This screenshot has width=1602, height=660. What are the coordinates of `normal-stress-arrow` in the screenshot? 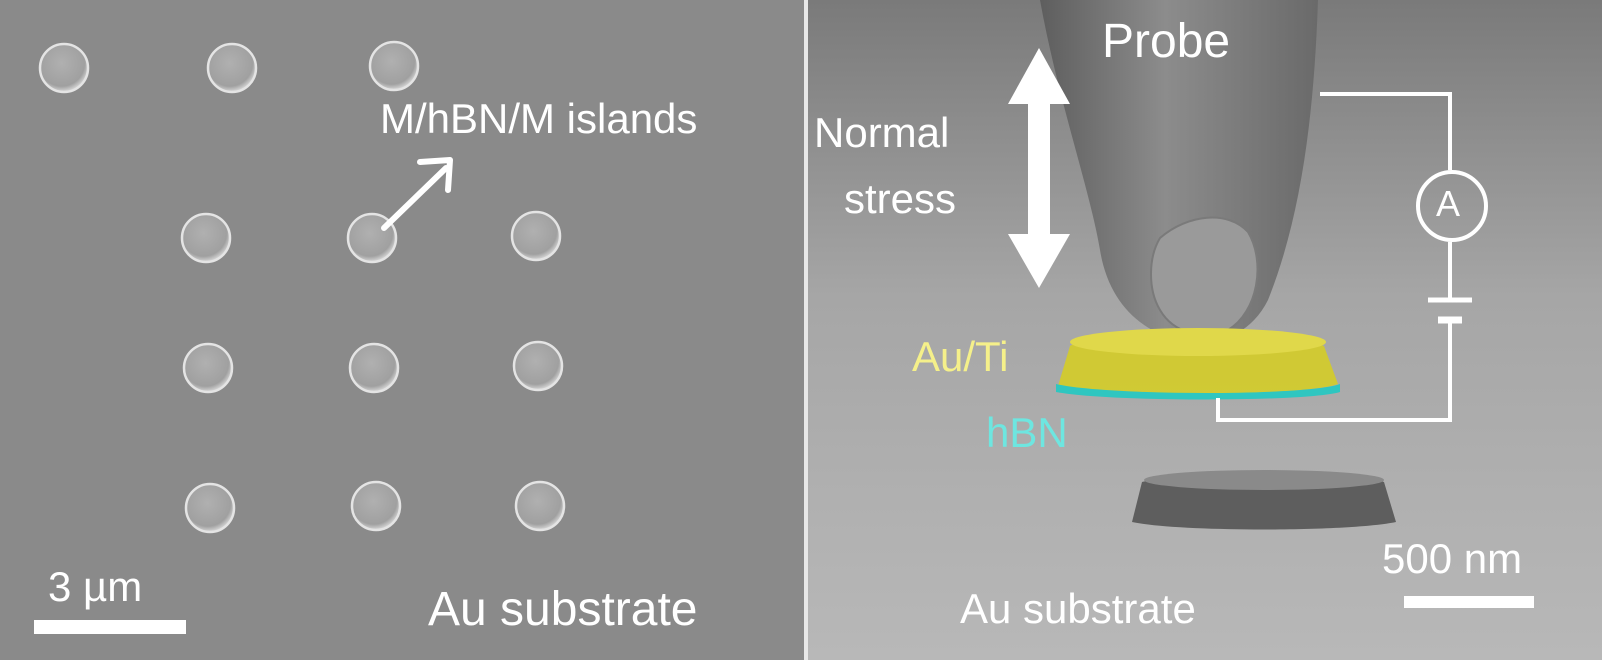 It's located at (1039, 168).